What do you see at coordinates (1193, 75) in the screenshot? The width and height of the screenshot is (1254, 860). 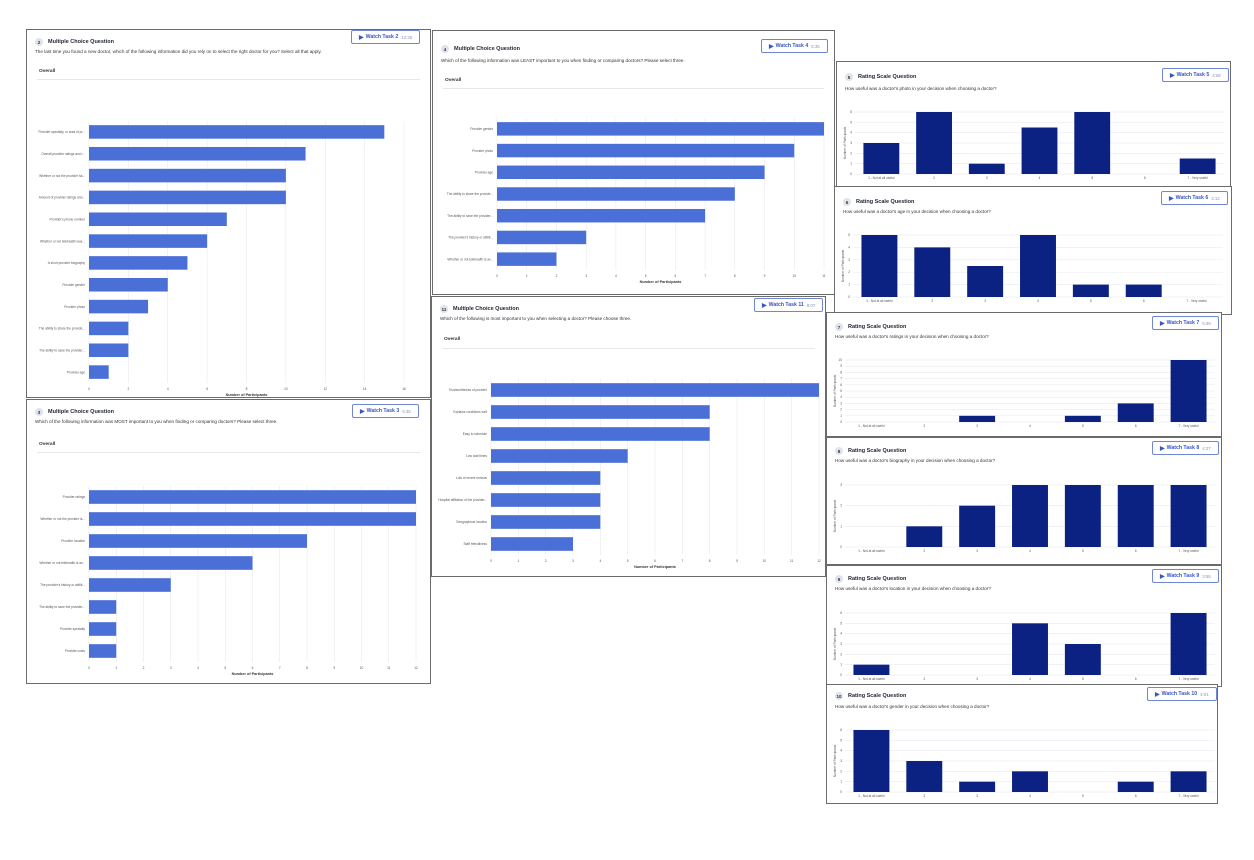 I see `watch-label: Watch Task 5` at bounding box center [1193, 75].